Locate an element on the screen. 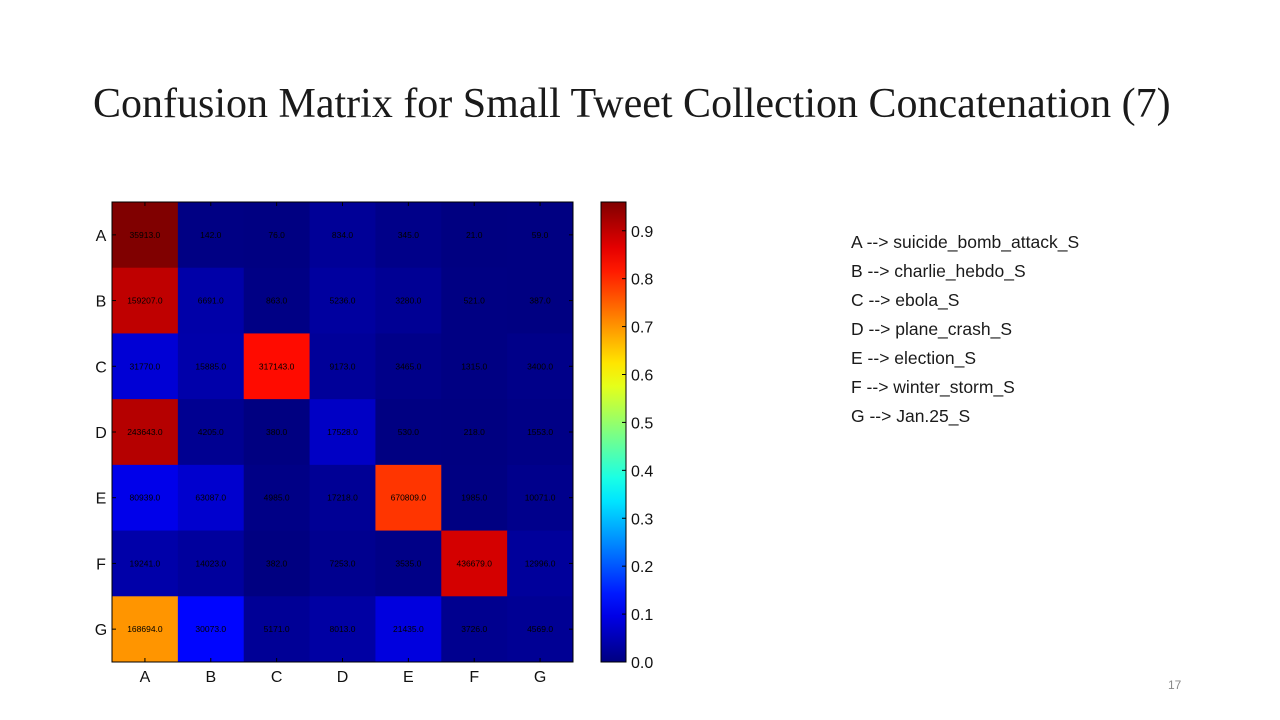 The image size is (1280, 720). cell-label: 218.0 is located at coordinates (475, 432).